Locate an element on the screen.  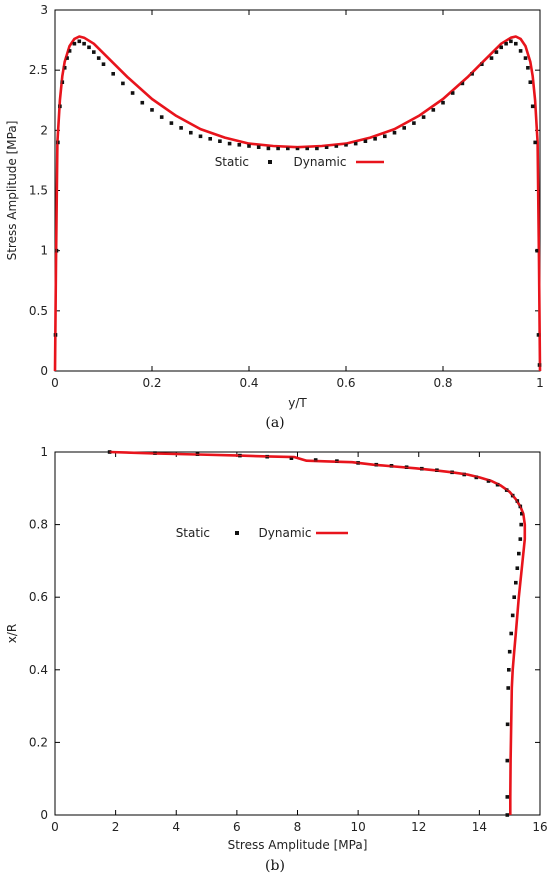
x-tick-label: 14 is located at coordinates (479, 827).